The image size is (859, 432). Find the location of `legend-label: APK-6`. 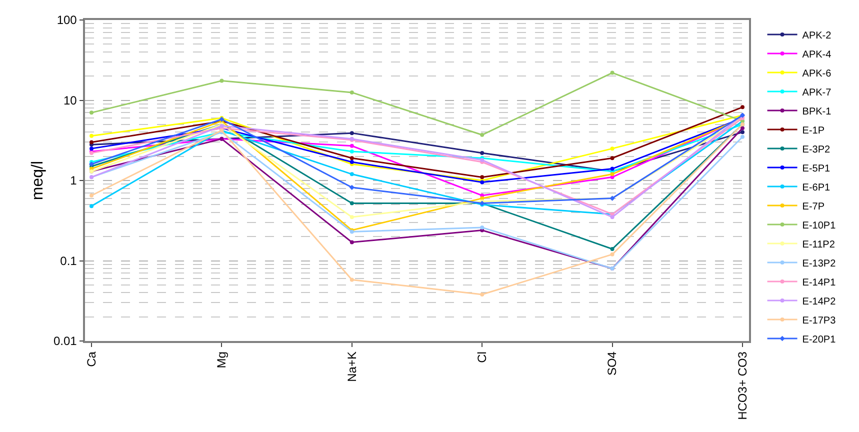

legend-label: APK-6 is located at coordinates (817, 74).